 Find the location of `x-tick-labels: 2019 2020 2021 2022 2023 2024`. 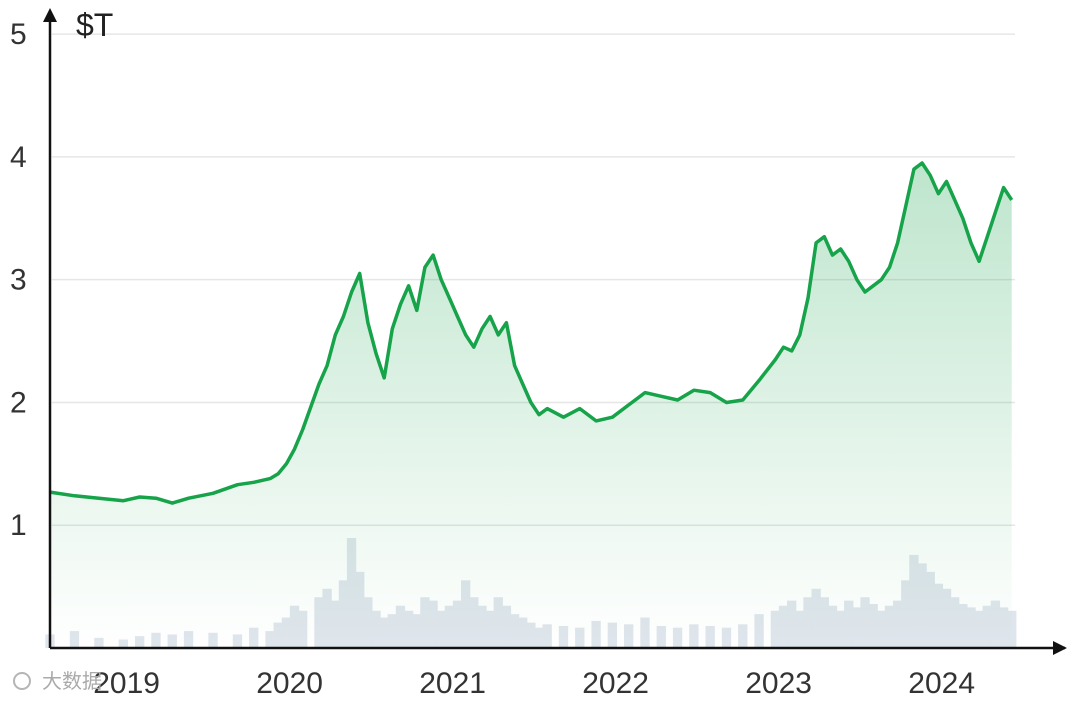

x-tick-labels: 2019 2020 2021 2022 2023 2024 is located at coordinates (534, 683).